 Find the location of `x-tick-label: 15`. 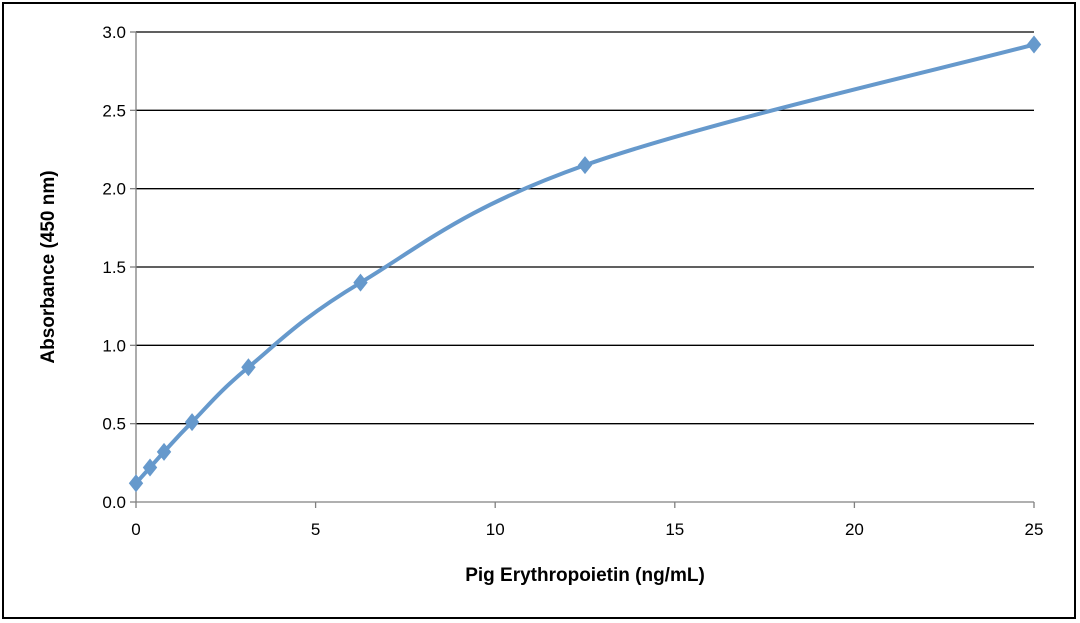

x-tick-label: 15 is located at coordinates (674, 529).